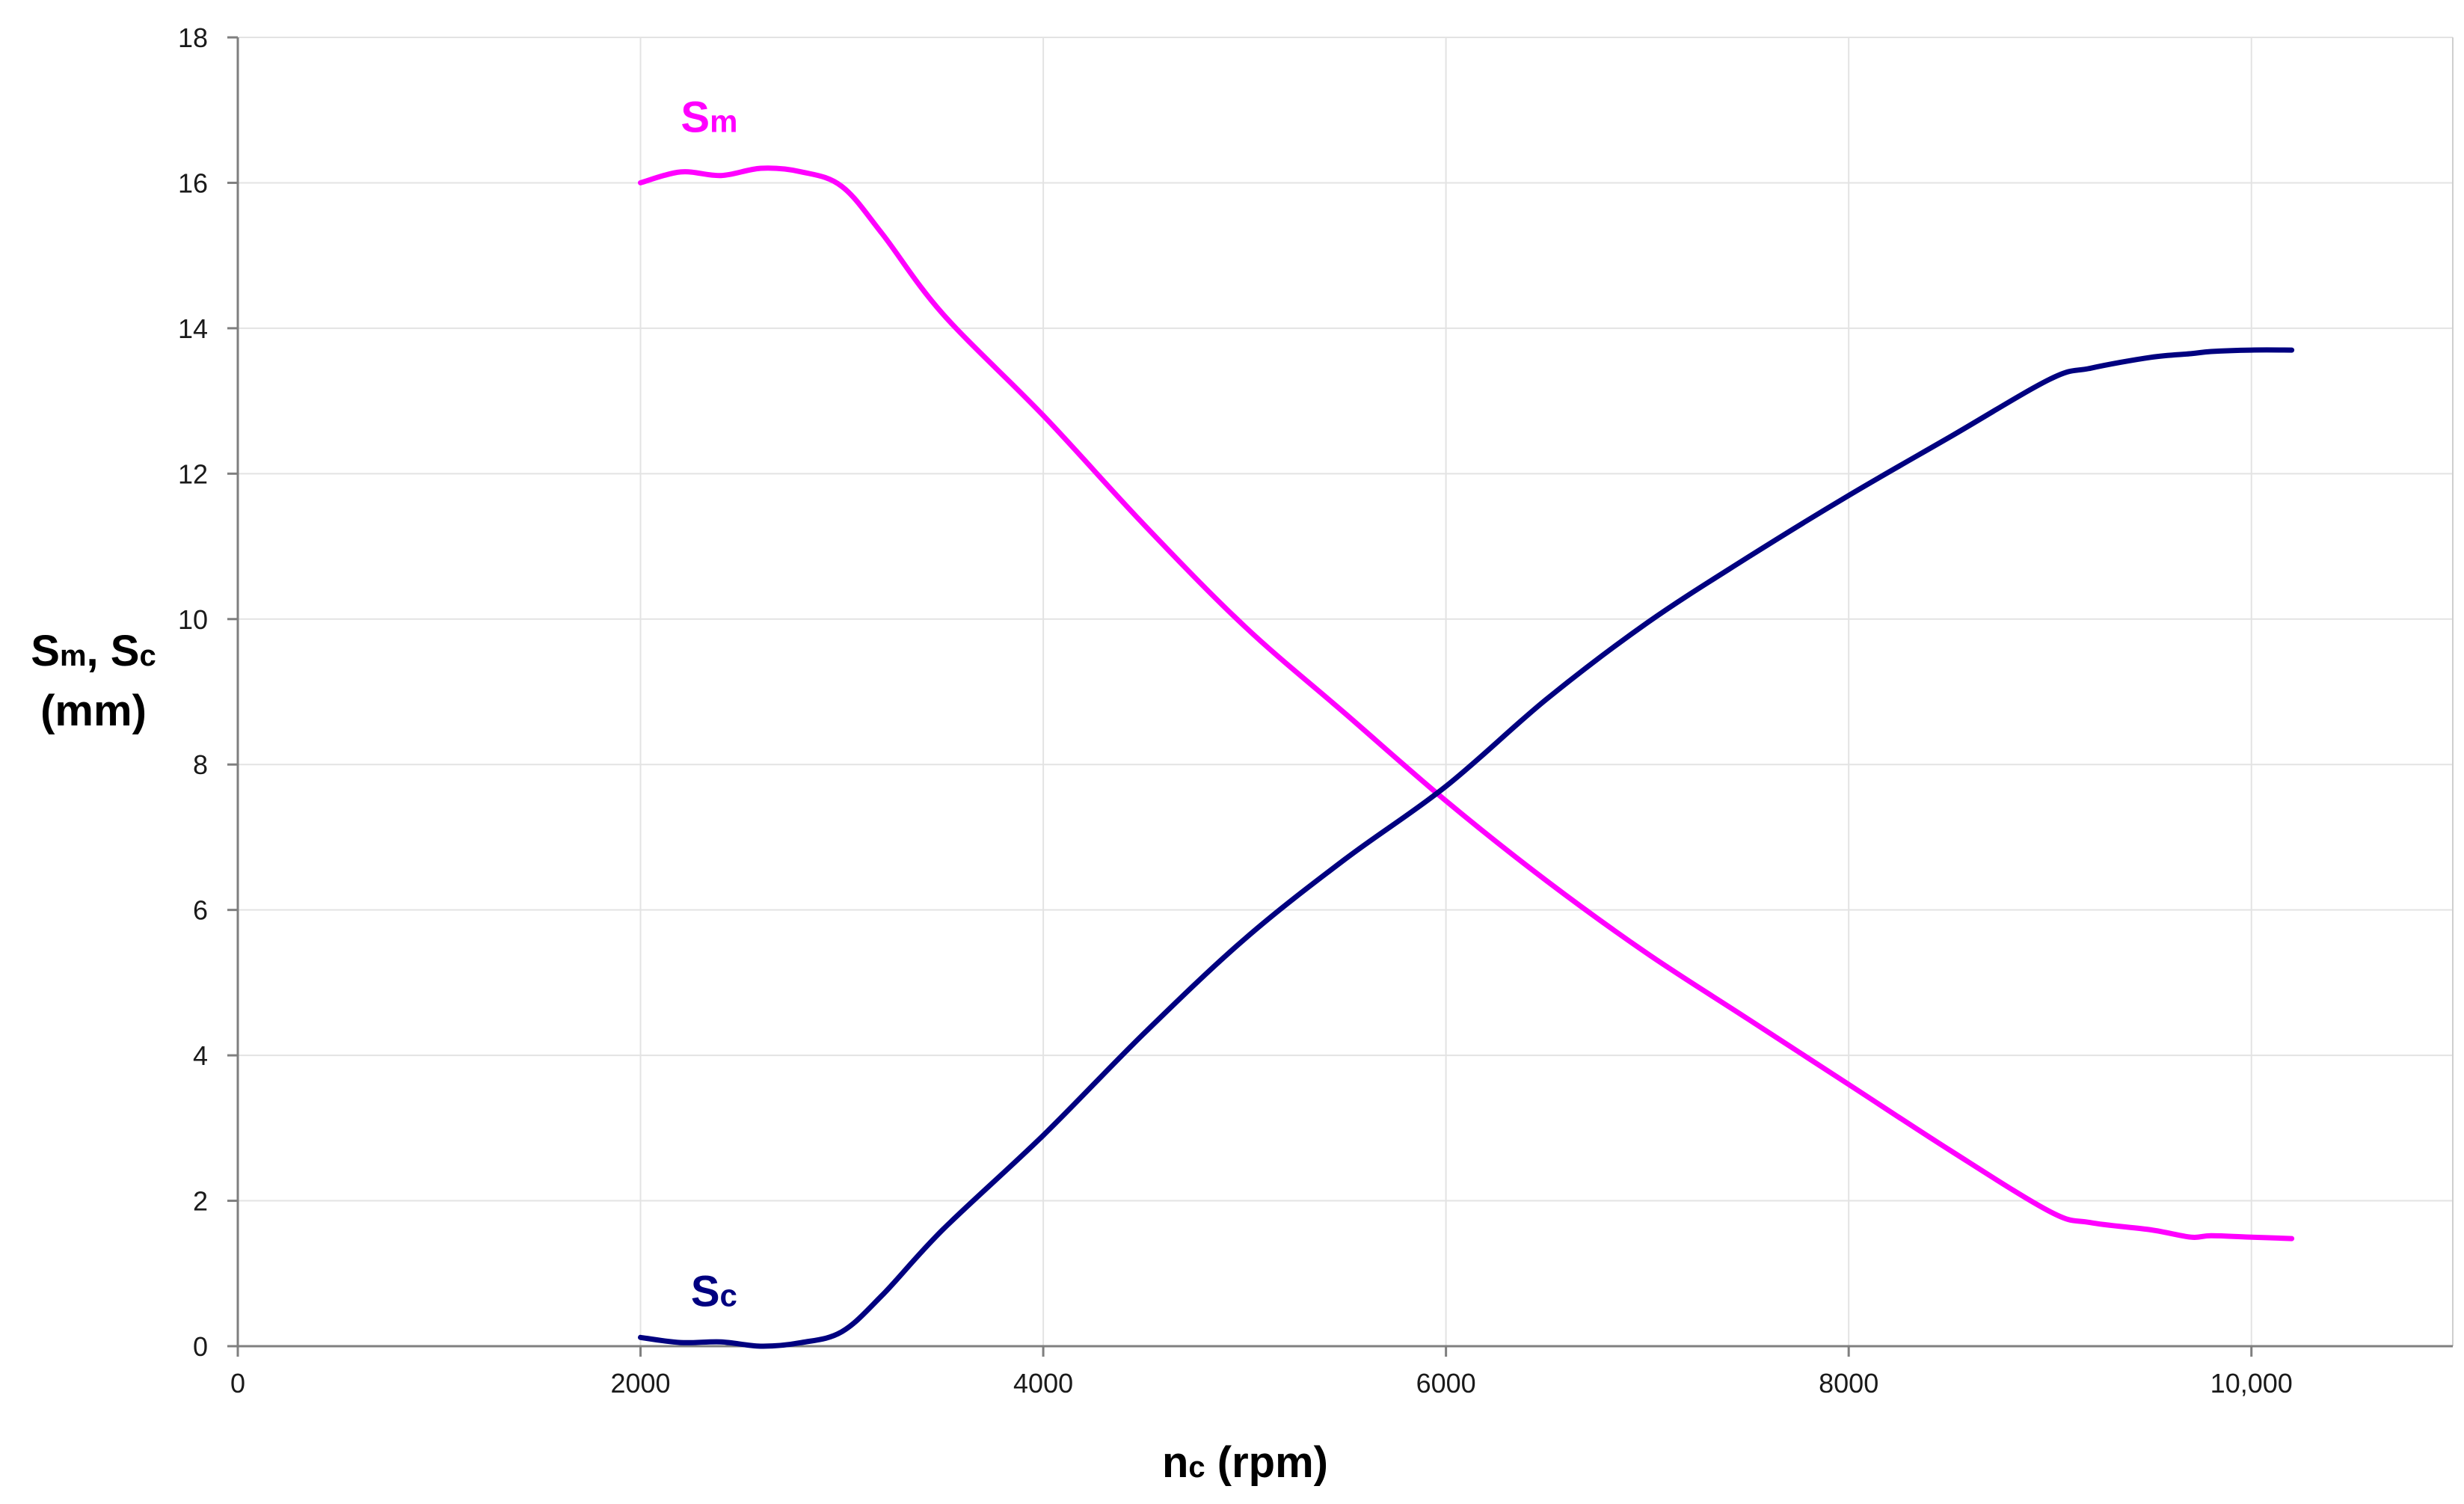 The image size is (2464, 1504). What do you see at coordinates (45, 651) in the screenshot?
I see `y-axis-title-s-m: S` at bounding box center [45, 651].